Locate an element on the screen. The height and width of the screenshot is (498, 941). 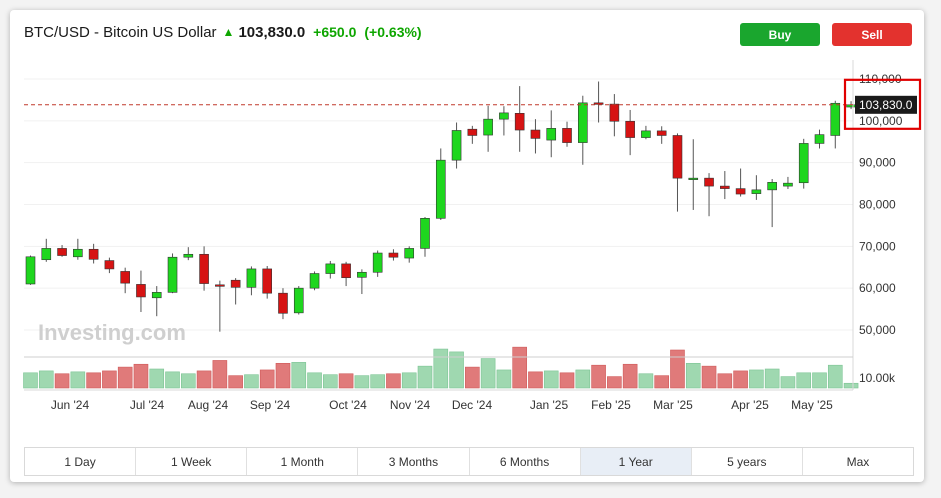
up-arrow-icon: ▲ is located at coordinates (228, 32).